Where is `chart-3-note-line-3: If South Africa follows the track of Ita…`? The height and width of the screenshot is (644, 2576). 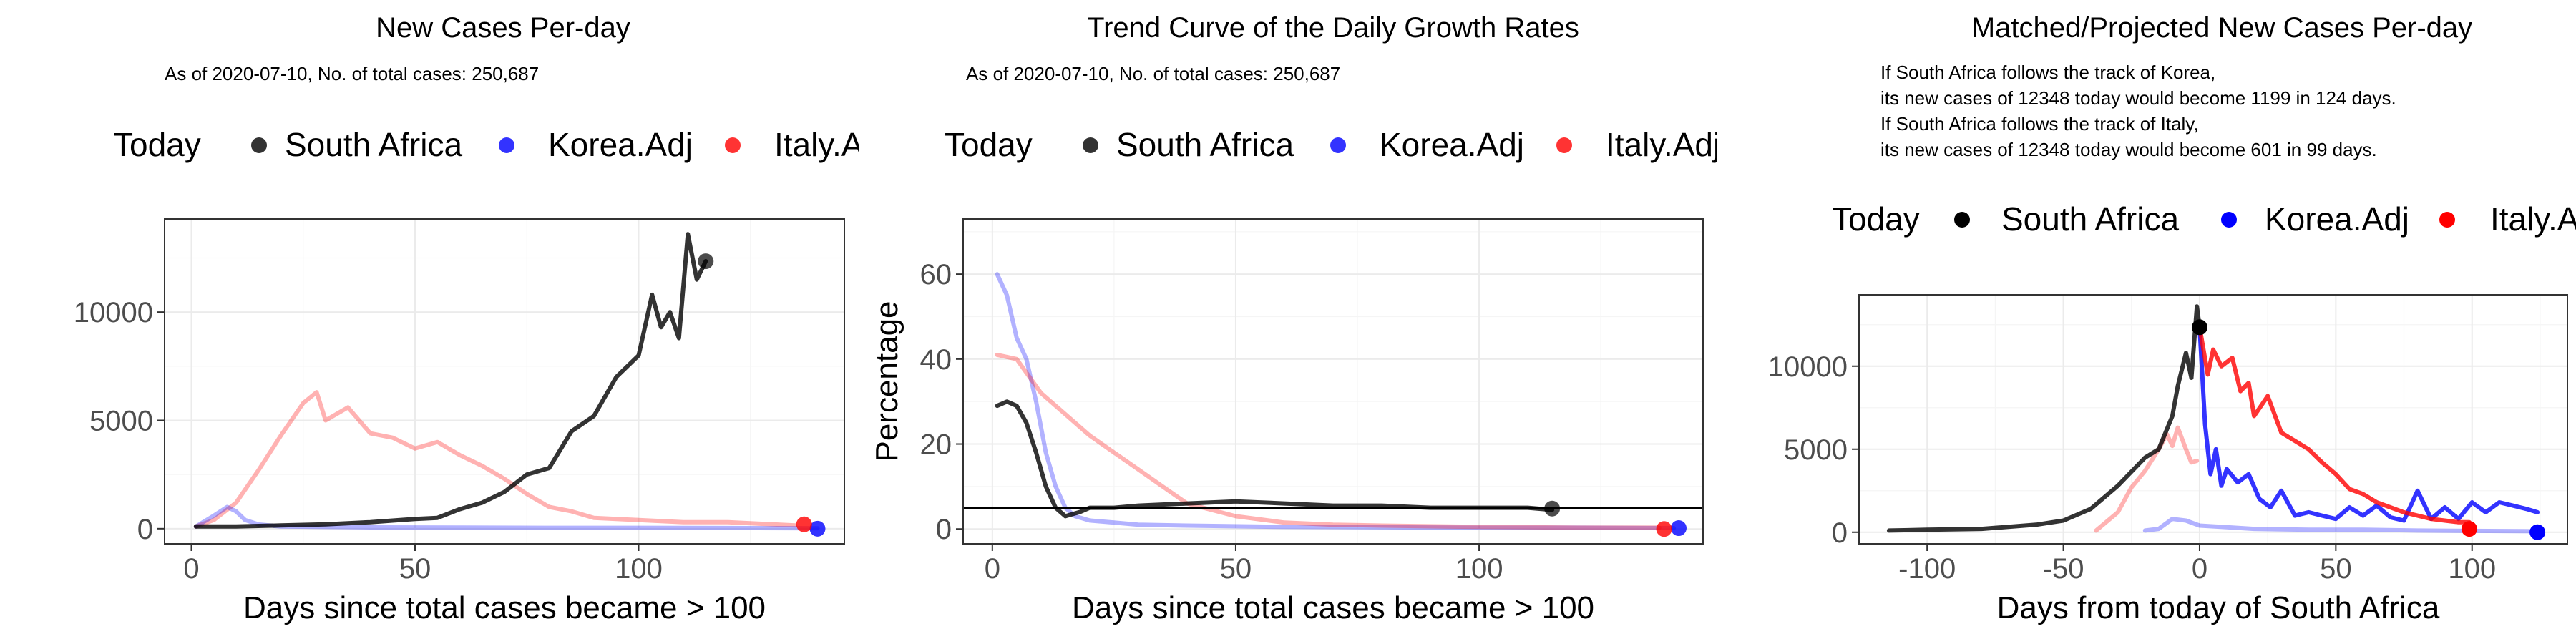 chart-3-note-line-3: If South Africa follows the track of Ita… is located at coordinates (2039, 124).